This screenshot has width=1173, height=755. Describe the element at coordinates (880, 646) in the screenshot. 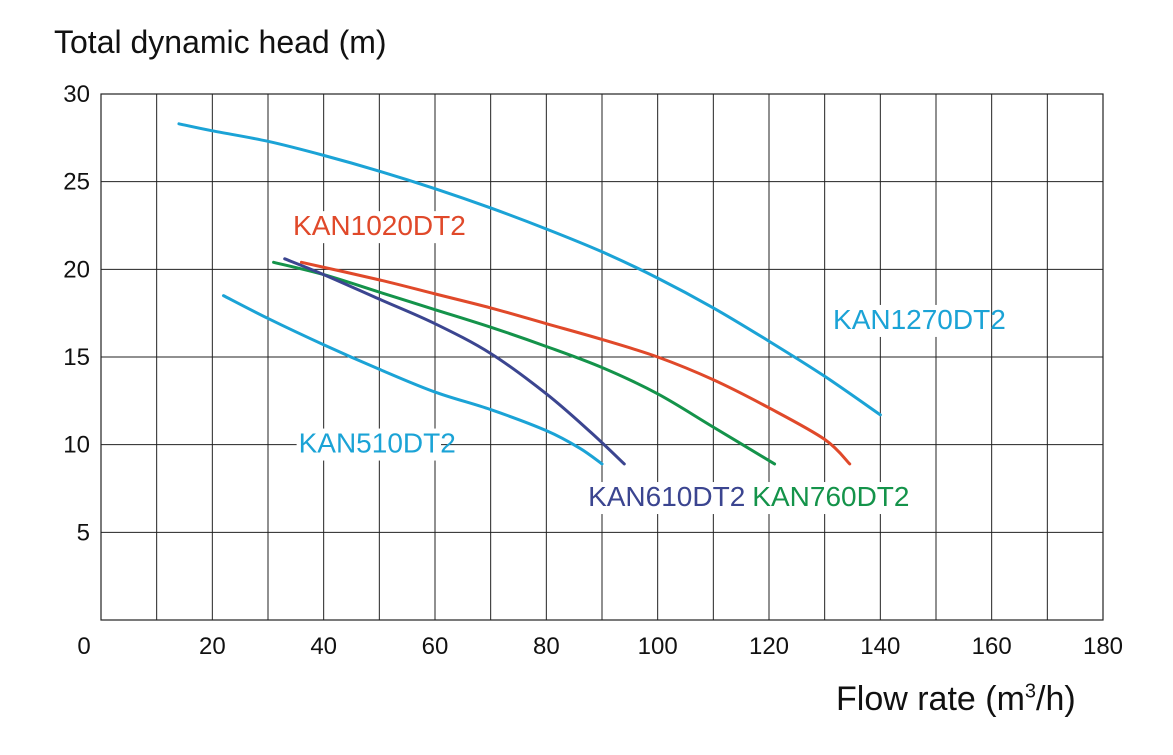

I see `x-tick-label: 140` at that location.